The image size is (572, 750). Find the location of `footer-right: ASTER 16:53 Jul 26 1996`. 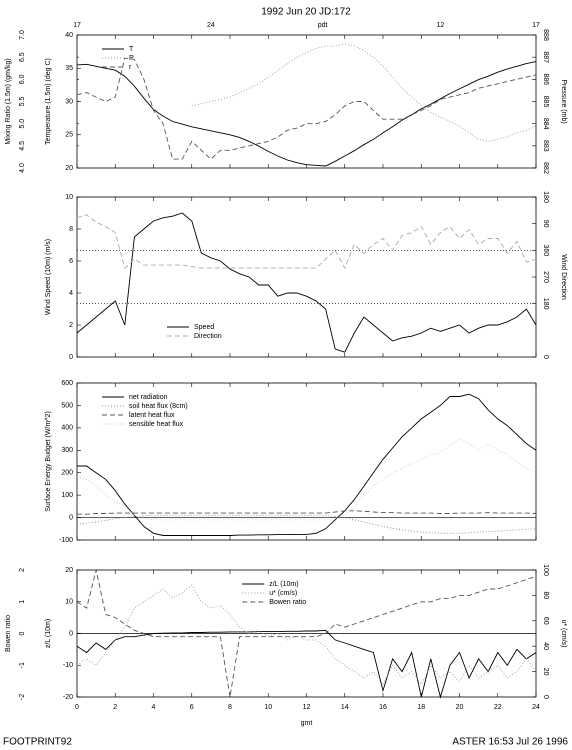

footer-right: ASTER 16:53 Jul 26 1996 is located at coordinates (510, 742).